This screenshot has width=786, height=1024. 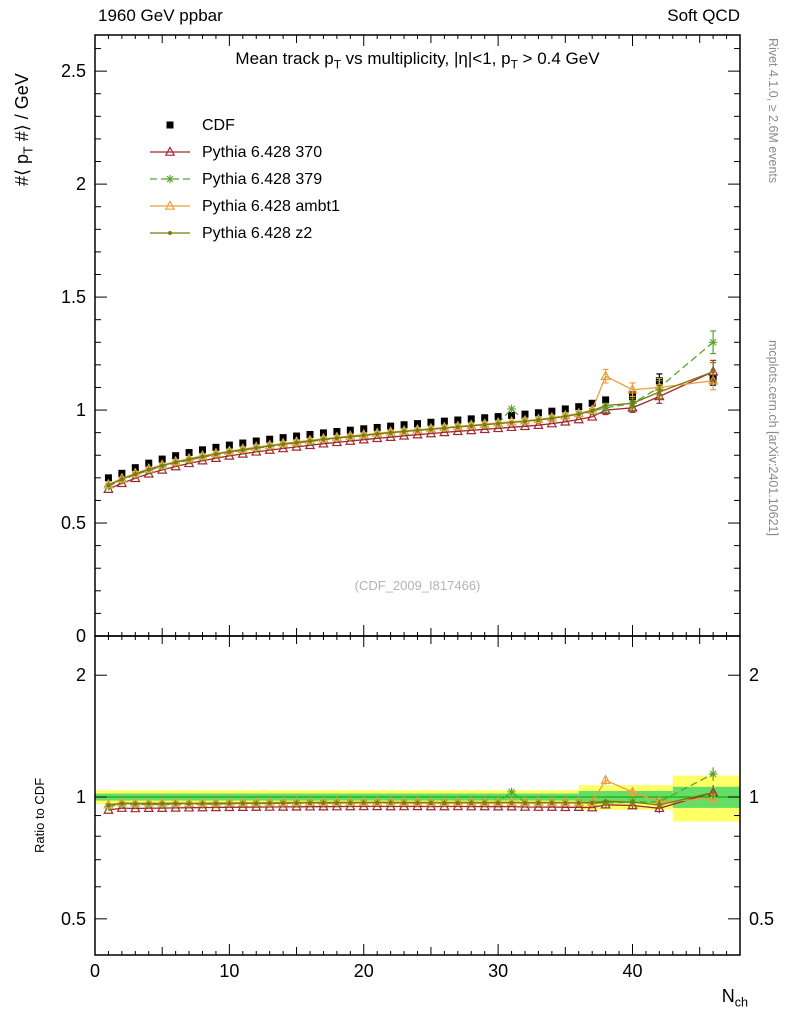 What do you see at coordinates (262, 152) in the screenshot?
I see `legend-label-1: Pythia 6.428 370` at bounding box center [262, 152].